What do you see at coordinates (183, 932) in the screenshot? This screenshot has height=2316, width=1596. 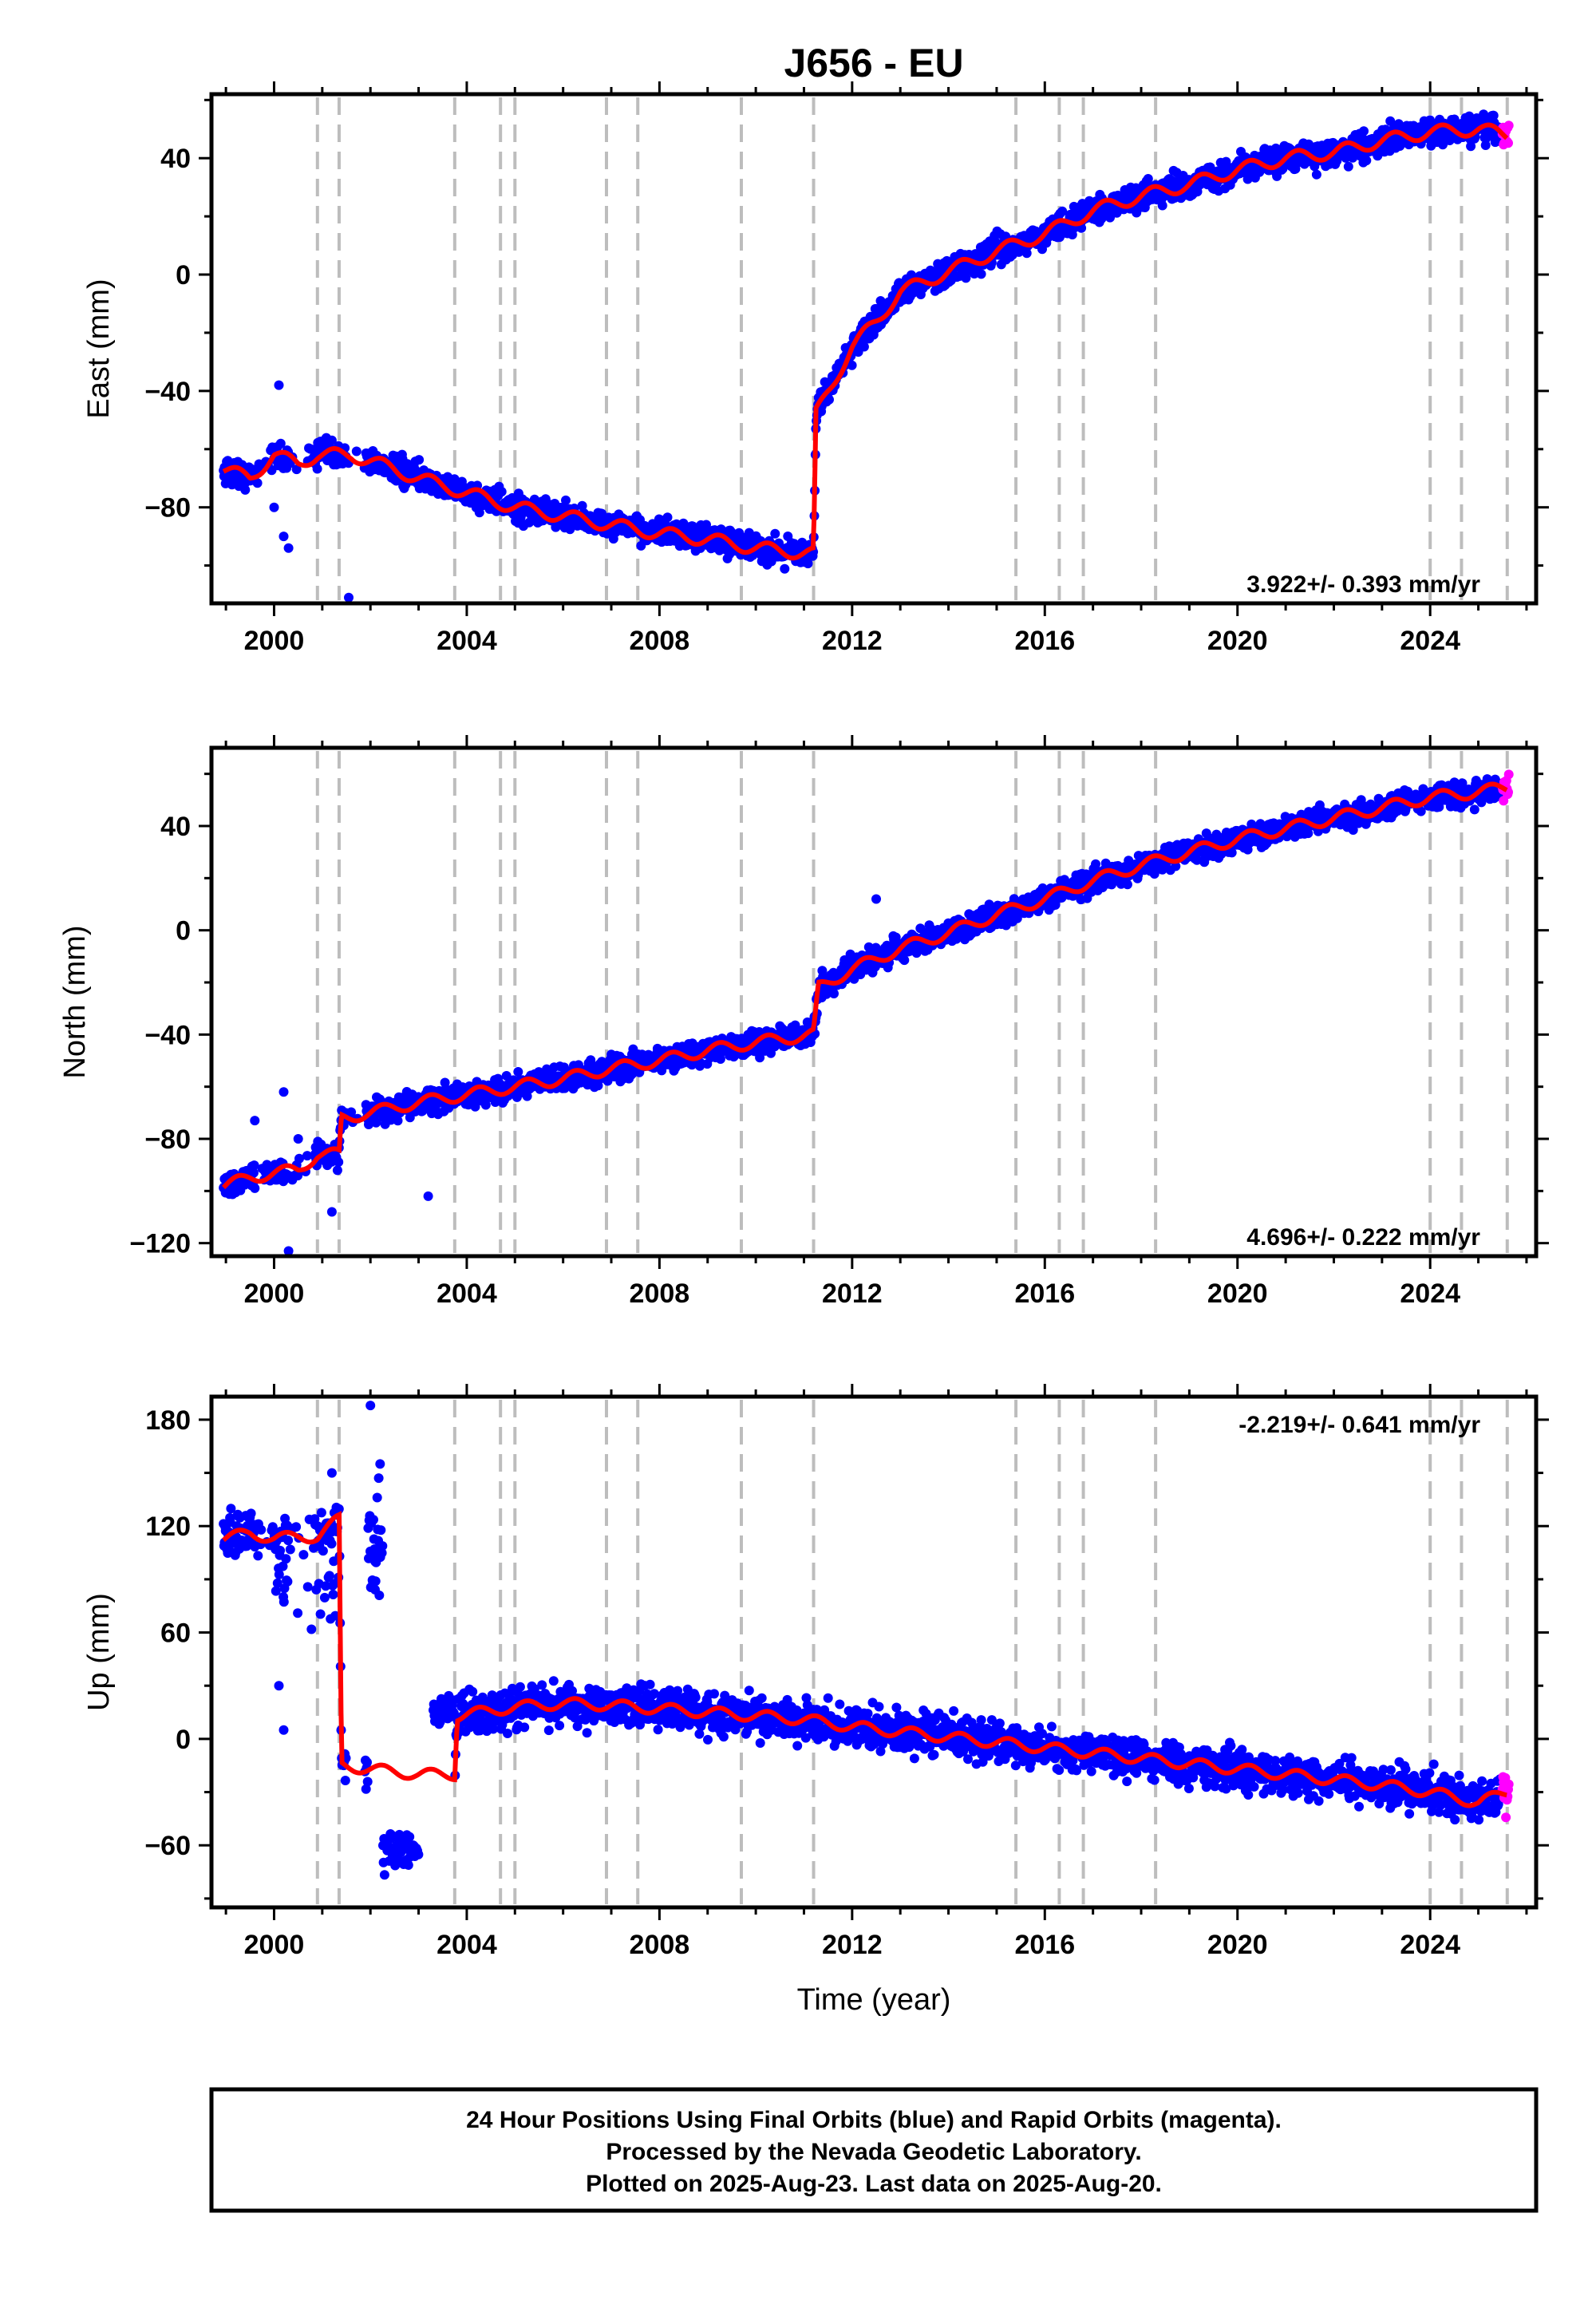 I see `north-y-tick-label: 0` at bounding box center [183, 932].